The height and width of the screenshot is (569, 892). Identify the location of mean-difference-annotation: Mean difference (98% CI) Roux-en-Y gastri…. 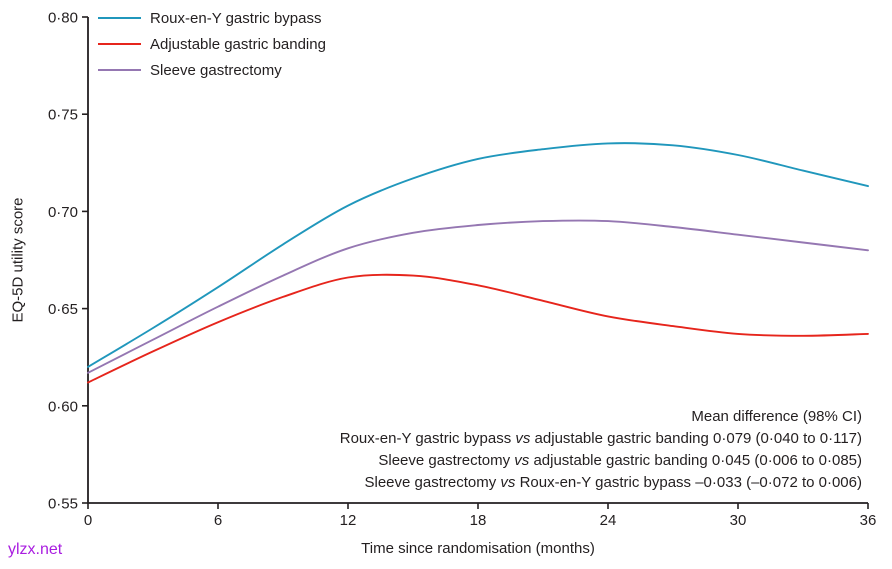
(601, 450).